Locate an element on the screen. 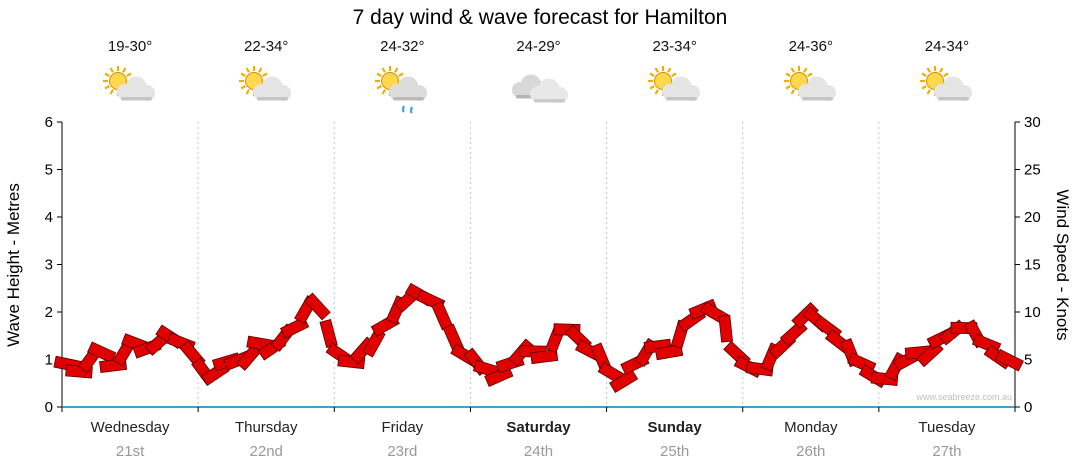 The height and width of the screenshot is (475, 1080). day-name-label: Thursday is located at coordinates (266, 427).